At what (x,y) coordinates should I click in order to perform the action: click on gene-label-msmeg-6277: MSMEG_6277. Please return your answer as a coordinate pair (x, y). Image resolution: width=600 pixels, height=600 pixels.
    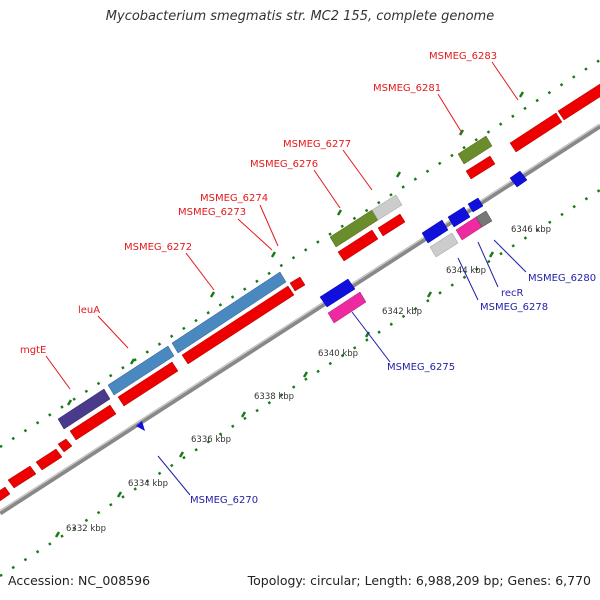
    Looking at the image, I should click on (317, 144).